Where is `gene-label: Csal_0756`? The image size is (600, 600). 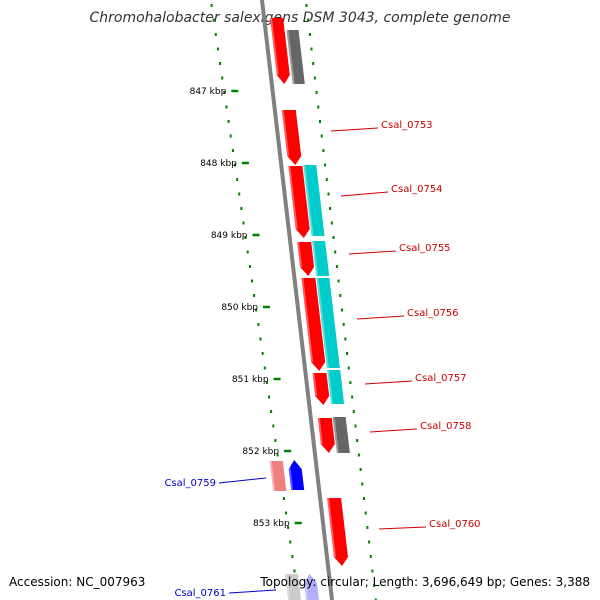 gene-label: Csal_0756 is located at coordinates (433, 313).